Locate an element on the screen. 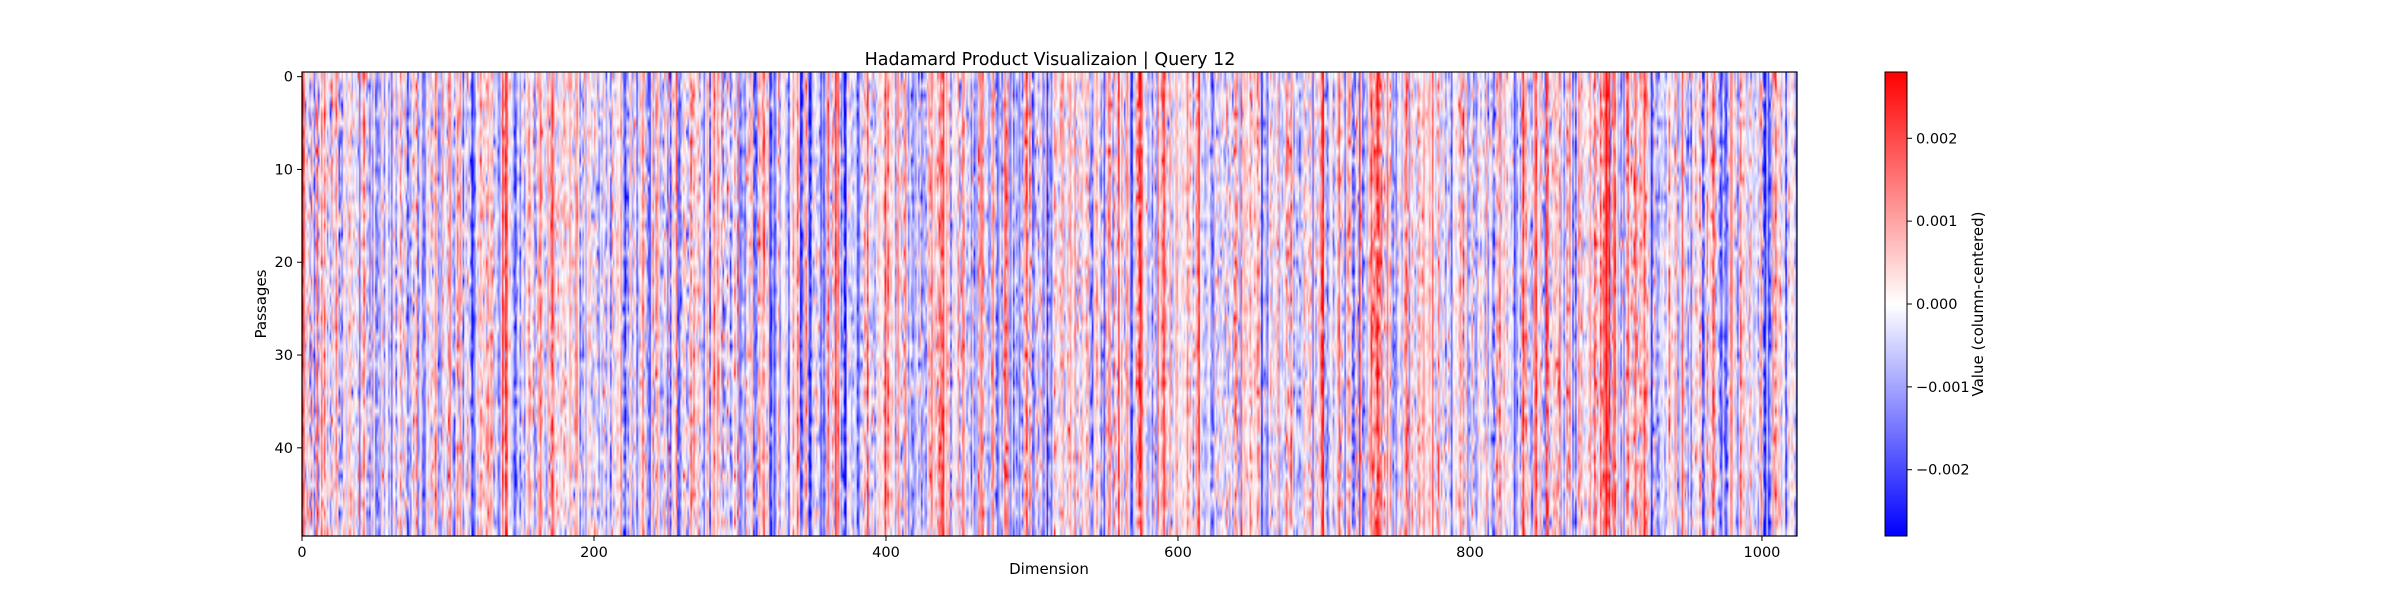  colorbar-tick-label: 0.001 is located at coordinates (1937, 222).